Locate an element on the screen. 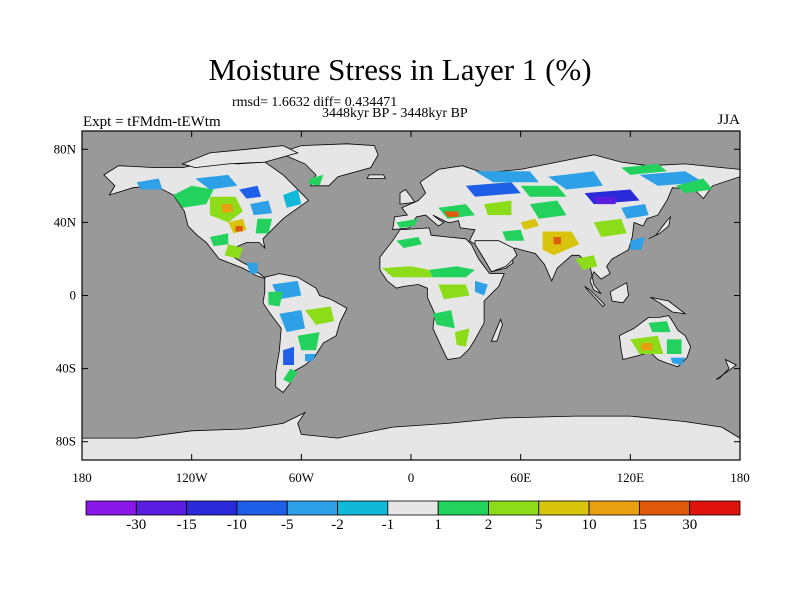 This screenshot has height=600, width=800. indonesia-2-land is located at coordinates (619, 293).